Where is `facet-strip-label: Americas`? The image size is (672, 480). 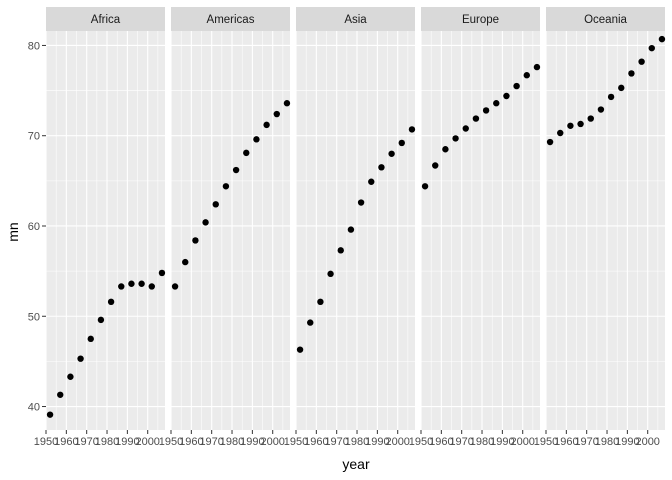
facet-strip-label: Americas is located at coordinates (231, 20).